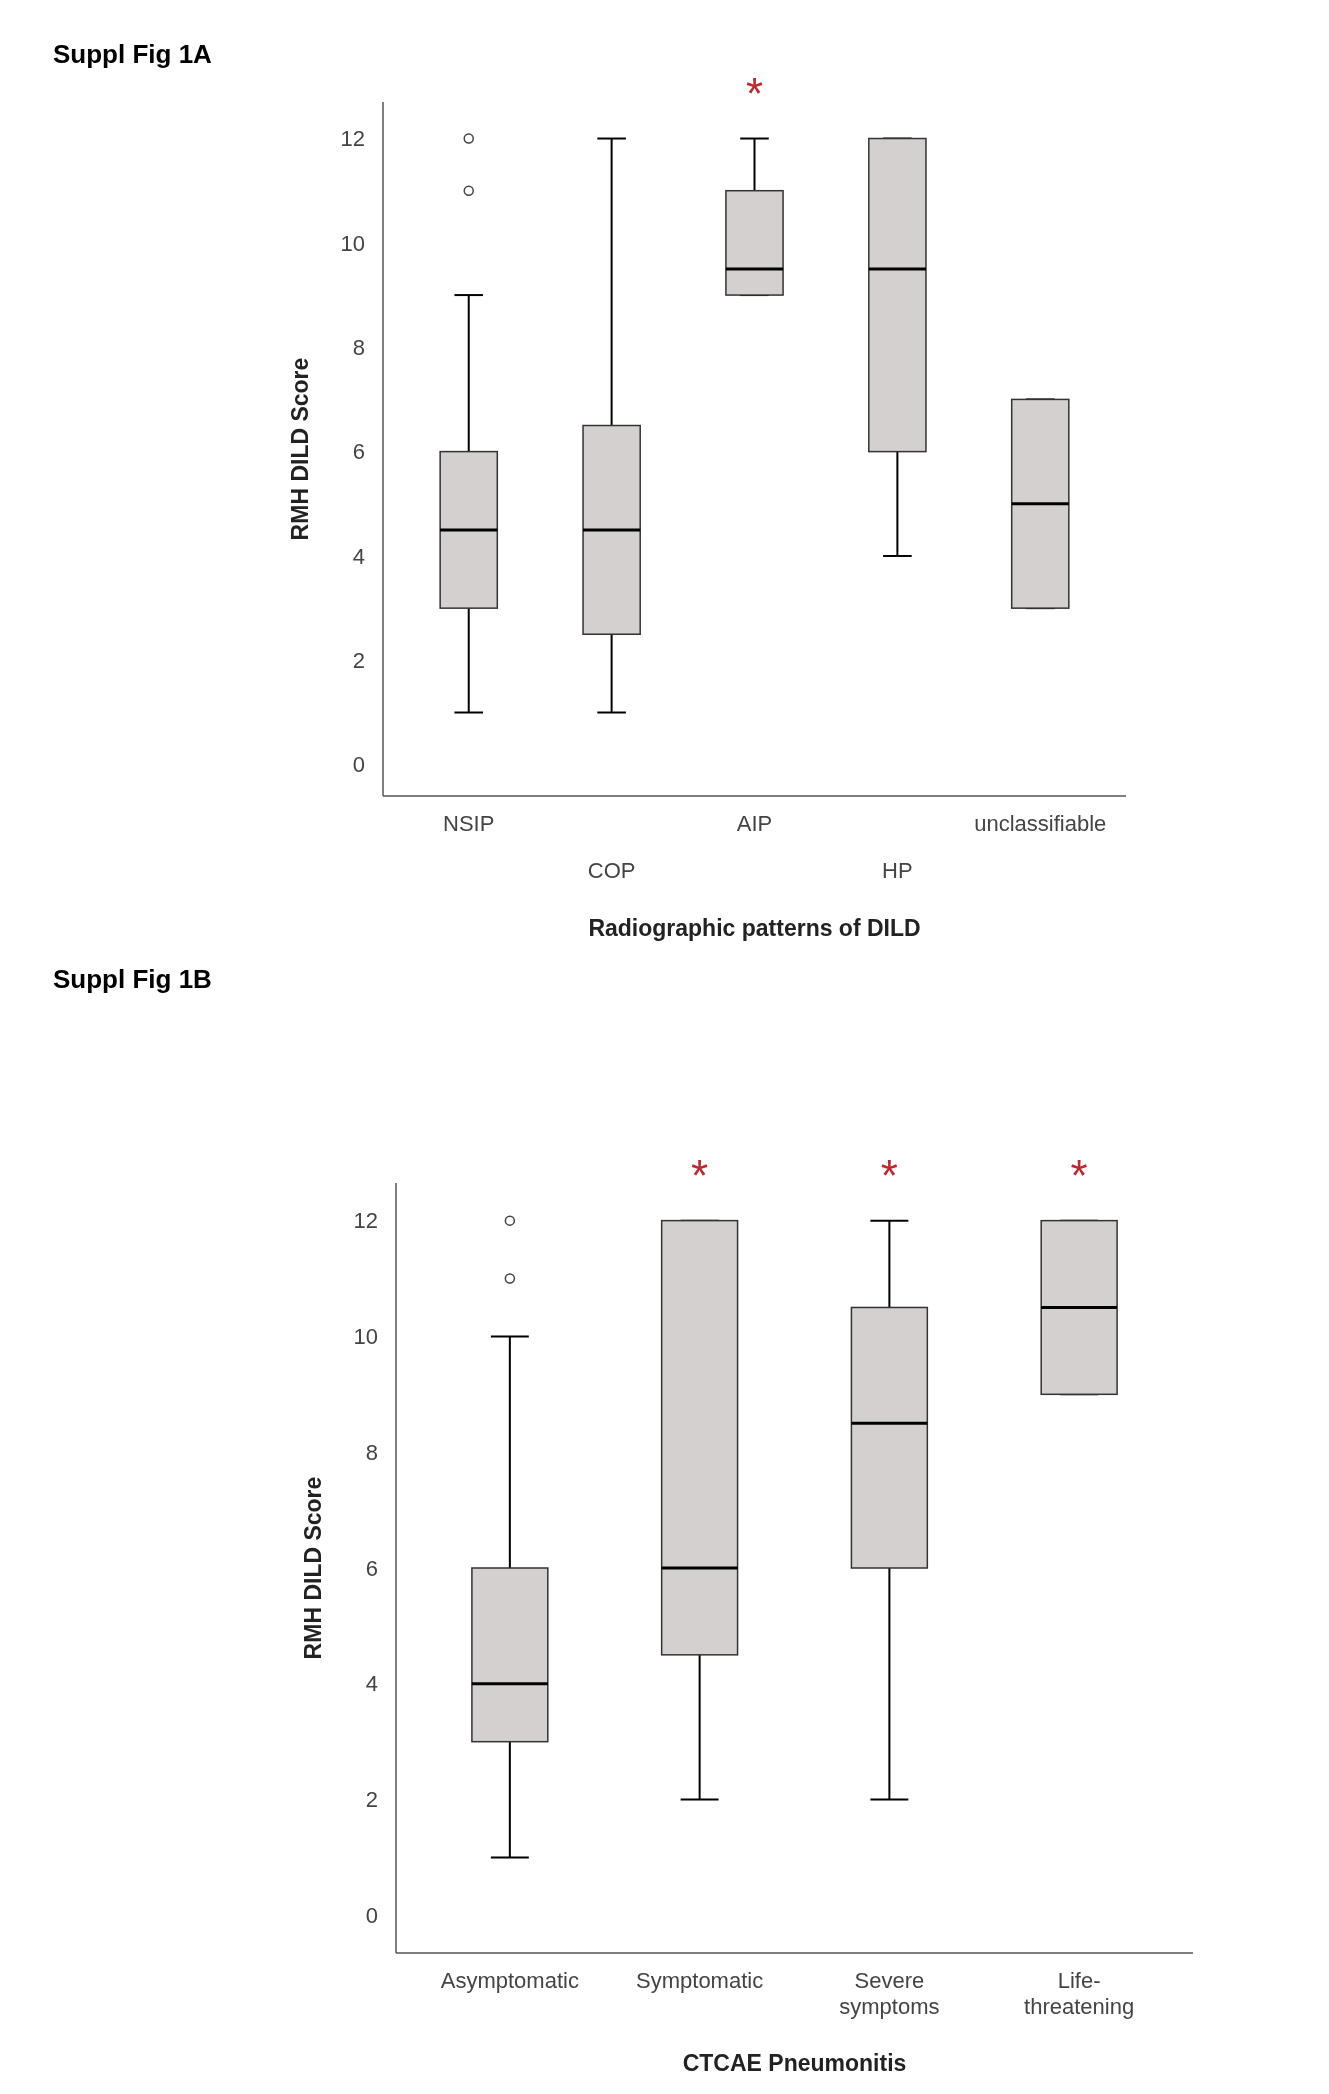 The image size is (1329, 2094). Describe the element at coordinates (794, 2063) in the screenshot. I see `x-axis-title: CTCAE Pneumonitis` at that location.